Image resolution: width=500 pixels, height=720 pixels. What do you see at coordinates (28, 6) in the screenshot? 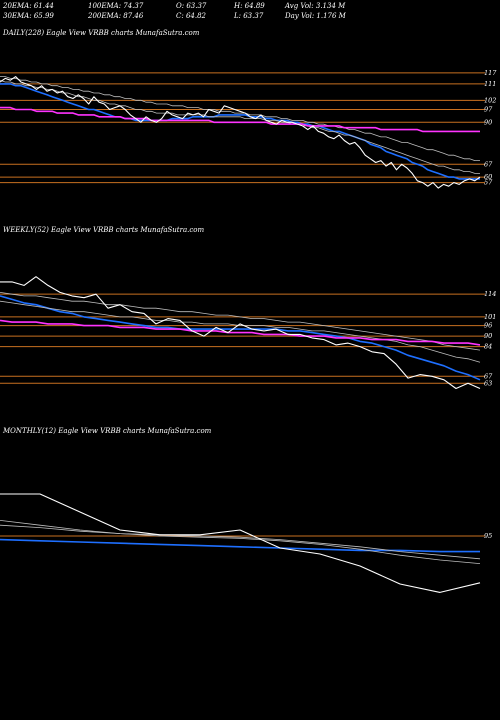
I see `header-20ema: 20EMA: 61.44` at bounding box center [28, 6].